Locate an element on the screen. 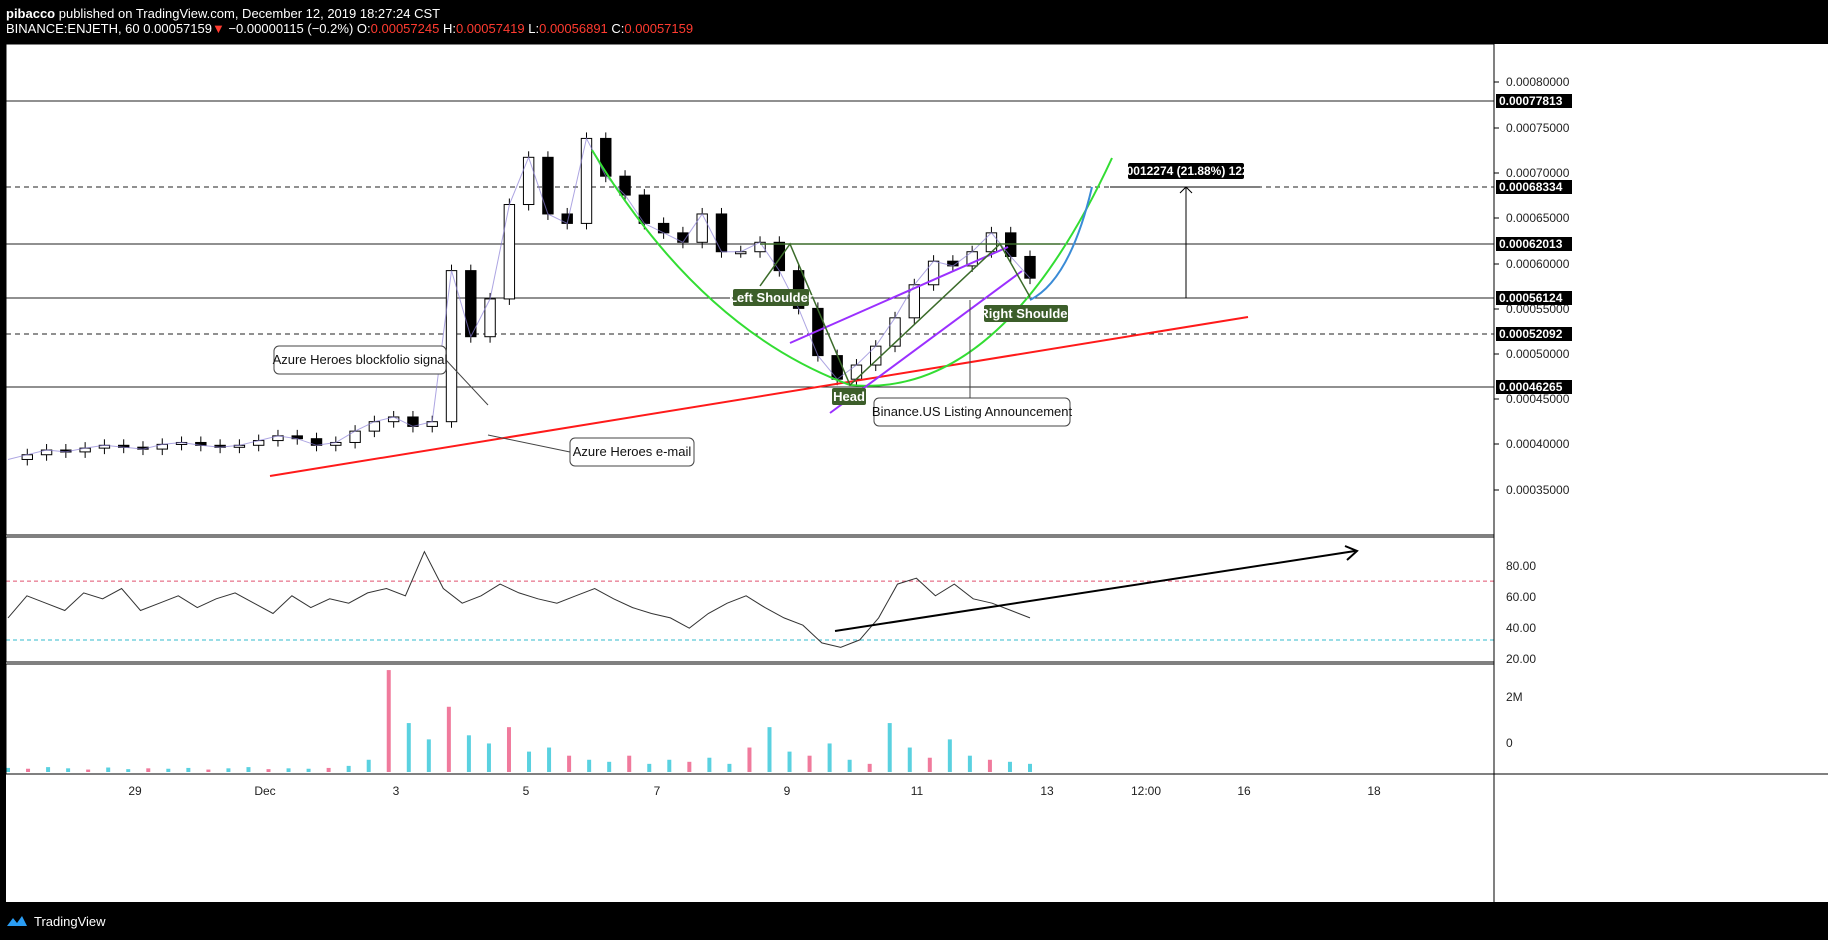 The height and width of the screenshot is (940, 1828). projection-curve is located at coordinates (1061, 243).